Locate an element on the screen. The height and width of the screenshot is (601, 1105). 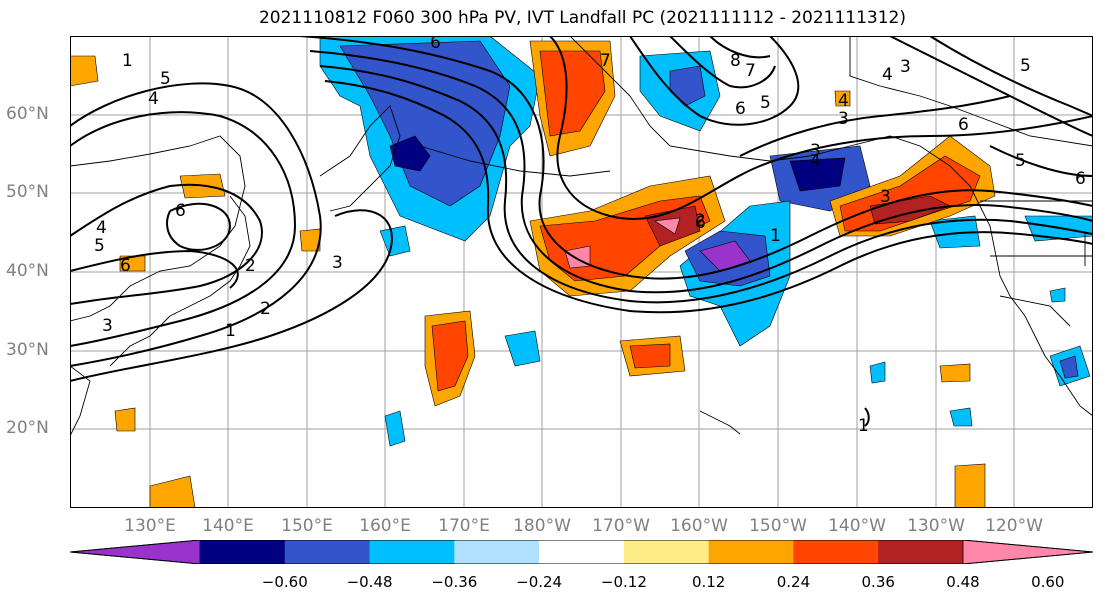
lon-label: 160°W is located at coordinates (699, 526).